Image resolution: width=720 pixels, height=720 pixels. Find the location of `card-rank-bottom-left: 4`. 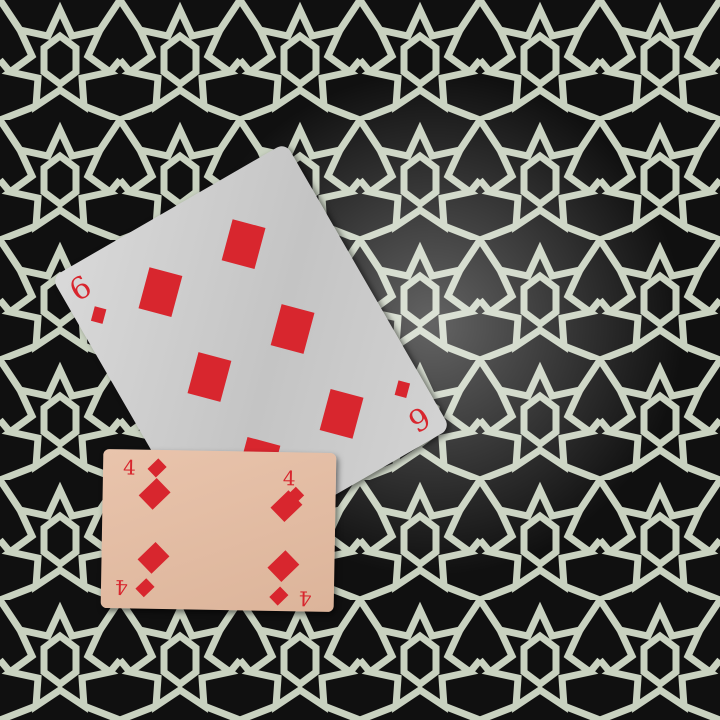

card-rank-bottom-left: 4 is located at coordinates (121, 587).